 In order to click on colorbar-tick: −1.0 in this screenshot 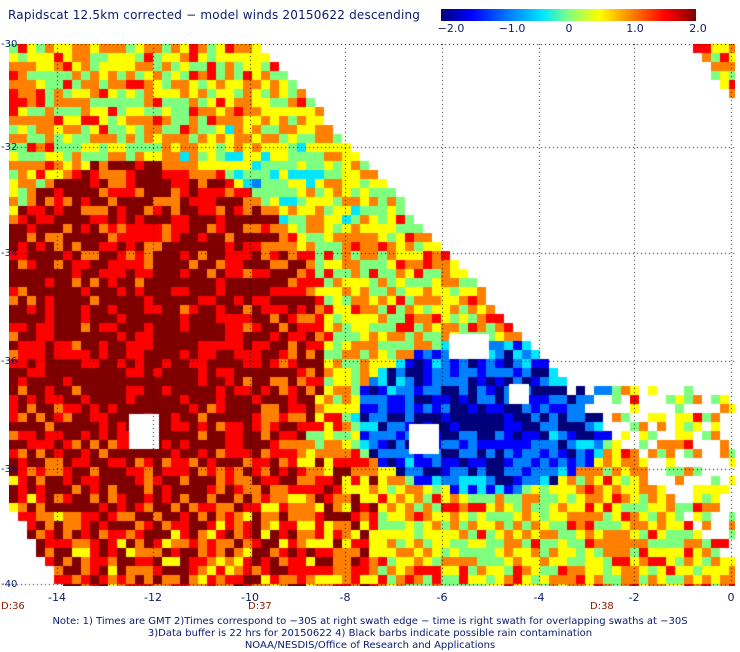, I will do `click(512, 28)`.